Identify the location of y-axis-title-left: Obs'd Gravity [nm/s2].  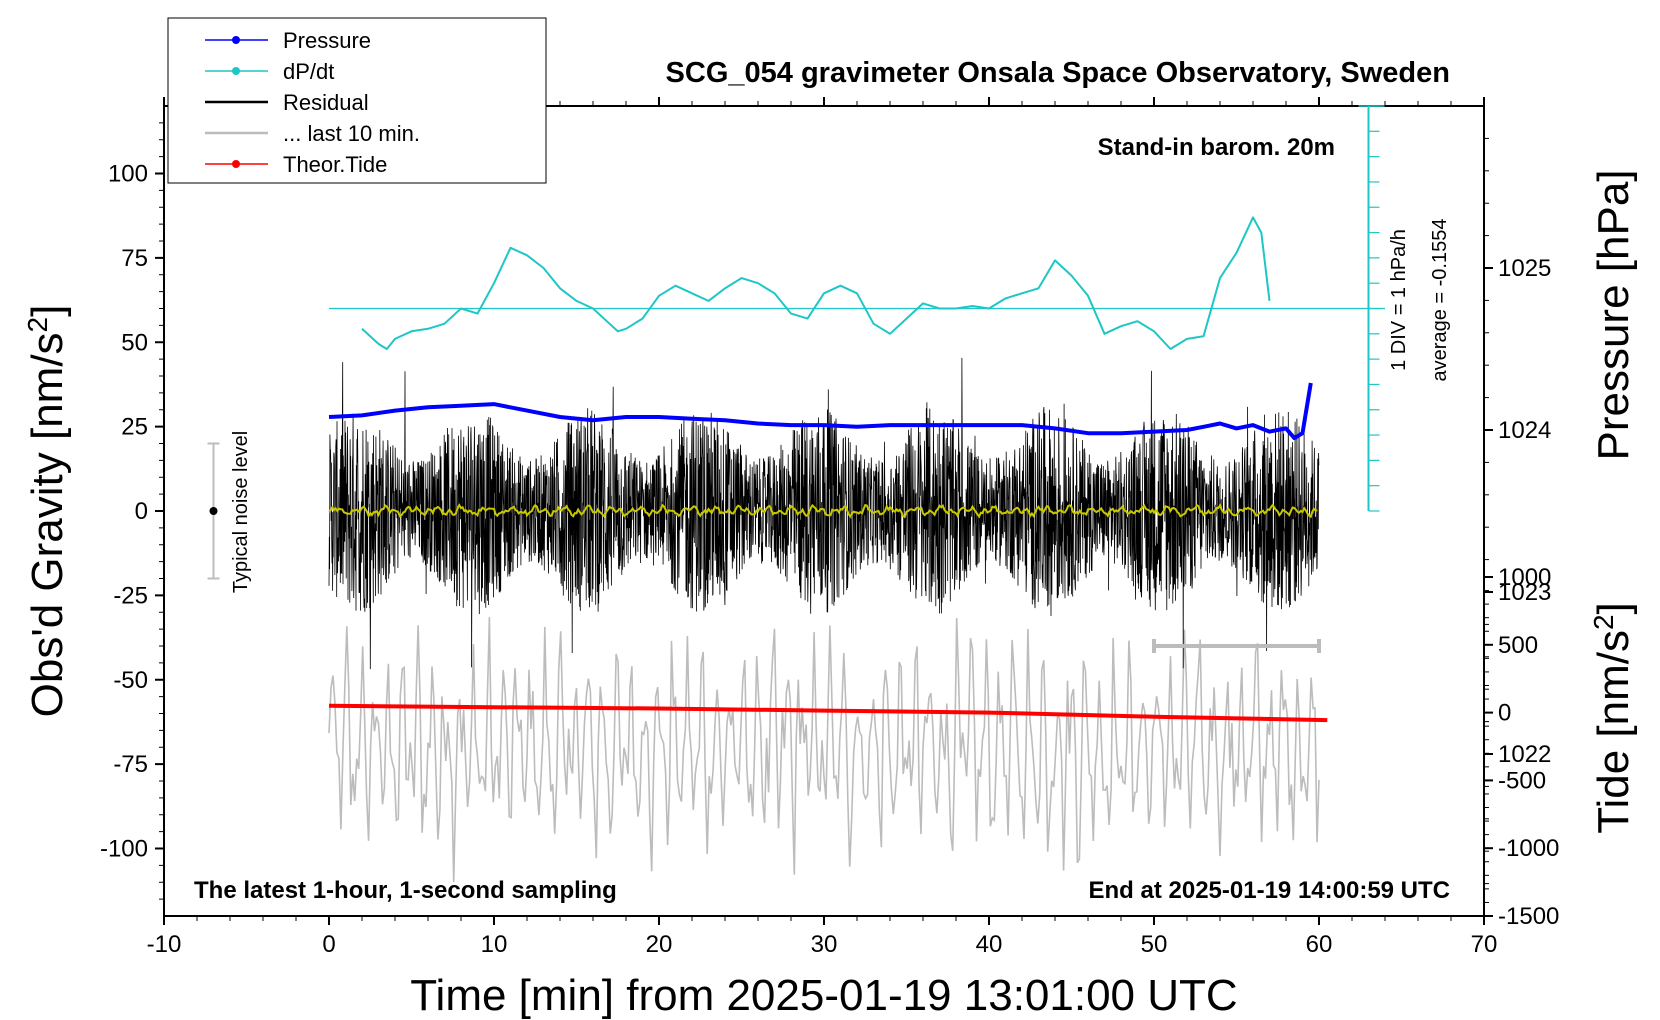
(47, 511).